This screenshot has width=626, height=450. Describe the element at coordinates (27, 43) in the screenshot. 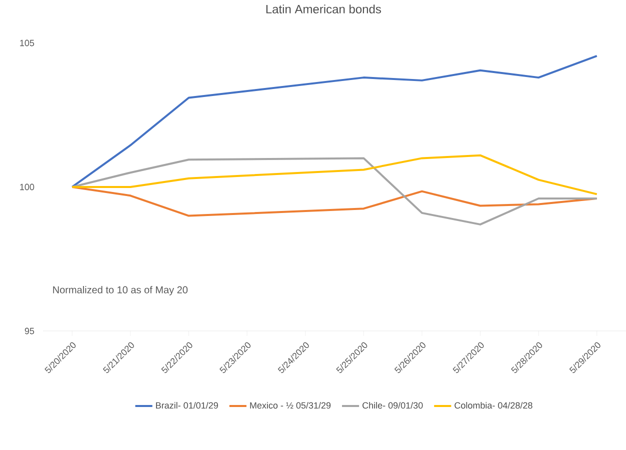

I see `y-tick-label: 105` at that location.